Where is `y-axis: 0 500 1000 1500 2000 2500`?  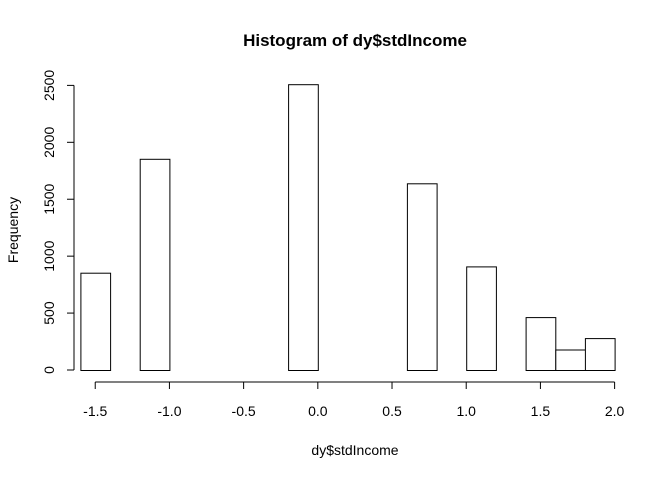
y-axis: 0 500 1000 1500 2000 2500 is located at coordinates (58, 222).